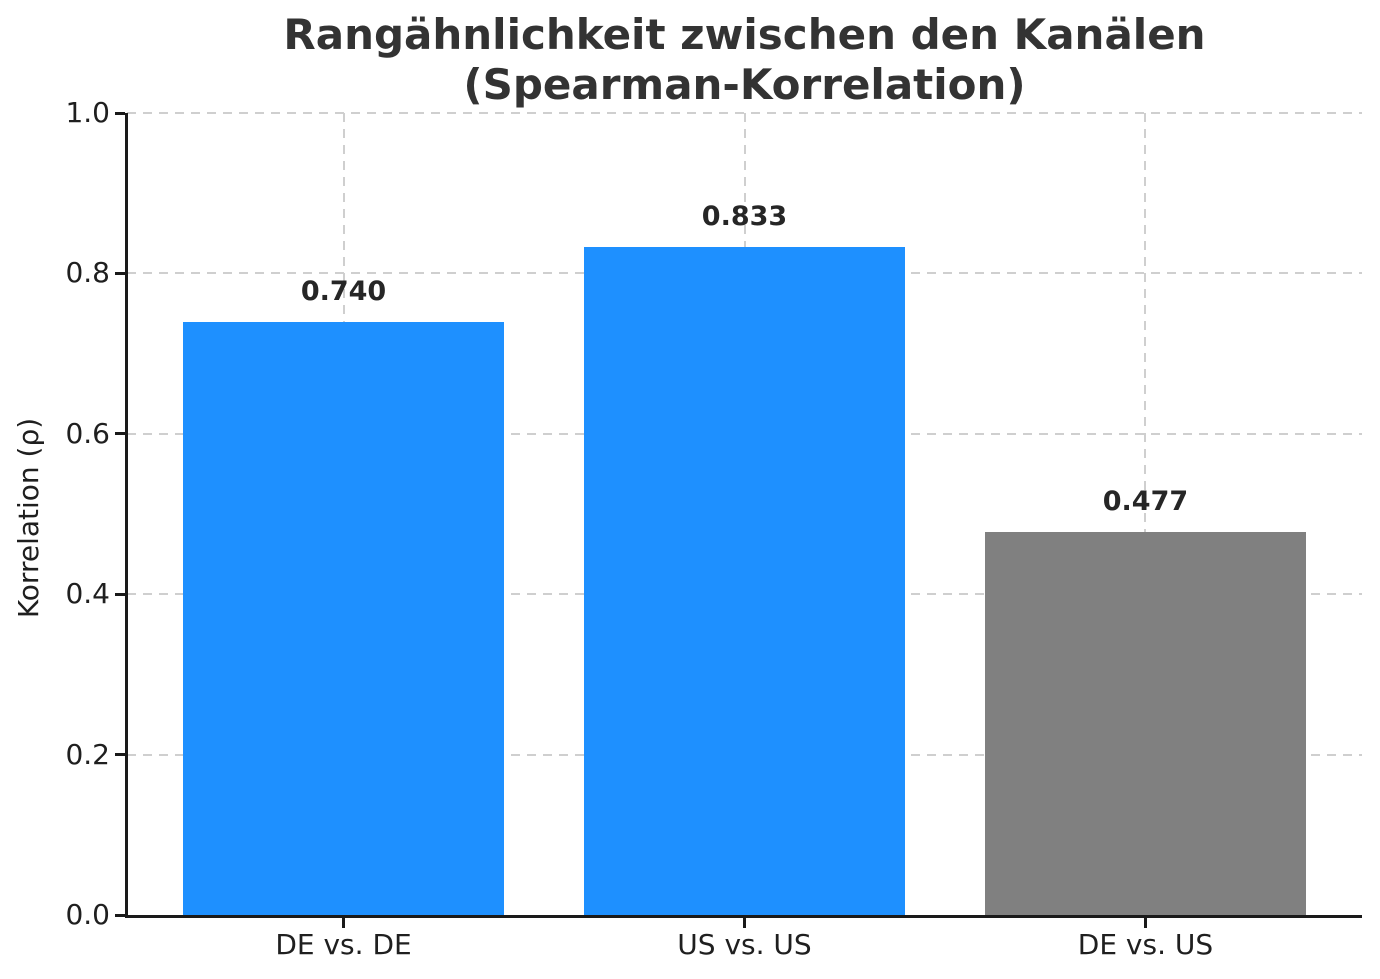 This screenshot has height=979, width=1380. What do you see at coordinates (744, 216) in the screenshot?
I see `bar-value-label: 0.833` at bounding box center [744, 216].